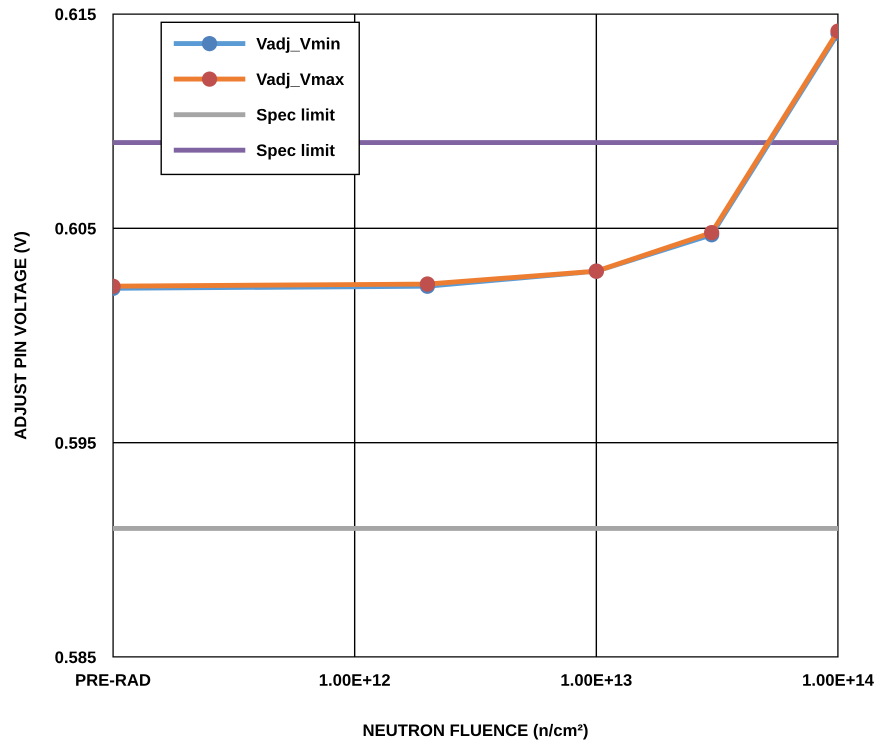 This screenshot has width=881, height=744. I want to click on x-tick-label: PRE-RAD, so click(113, 680).